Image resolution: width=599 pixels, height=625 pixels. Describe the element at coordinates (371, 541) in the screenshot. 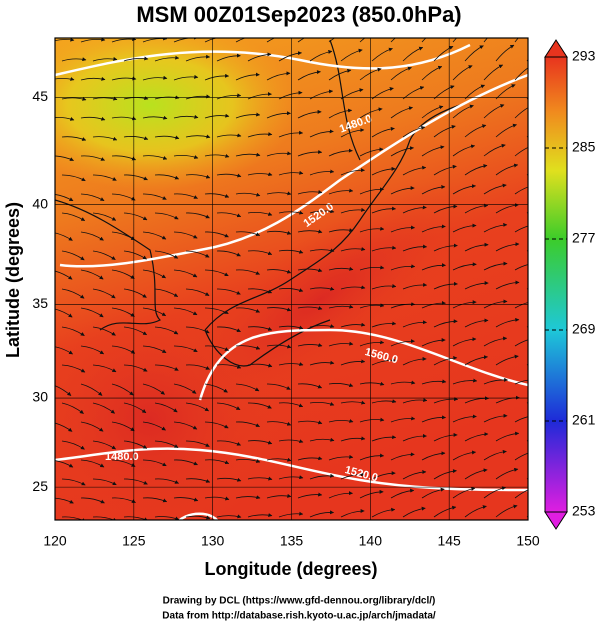

I see `x-tick-label: 140` at that location.